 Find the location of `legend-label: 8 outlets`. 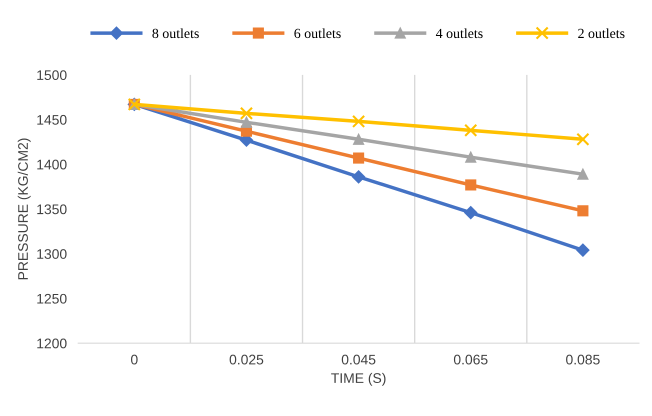

legend-label: 8 outlets is located at coordinates (175, 33).